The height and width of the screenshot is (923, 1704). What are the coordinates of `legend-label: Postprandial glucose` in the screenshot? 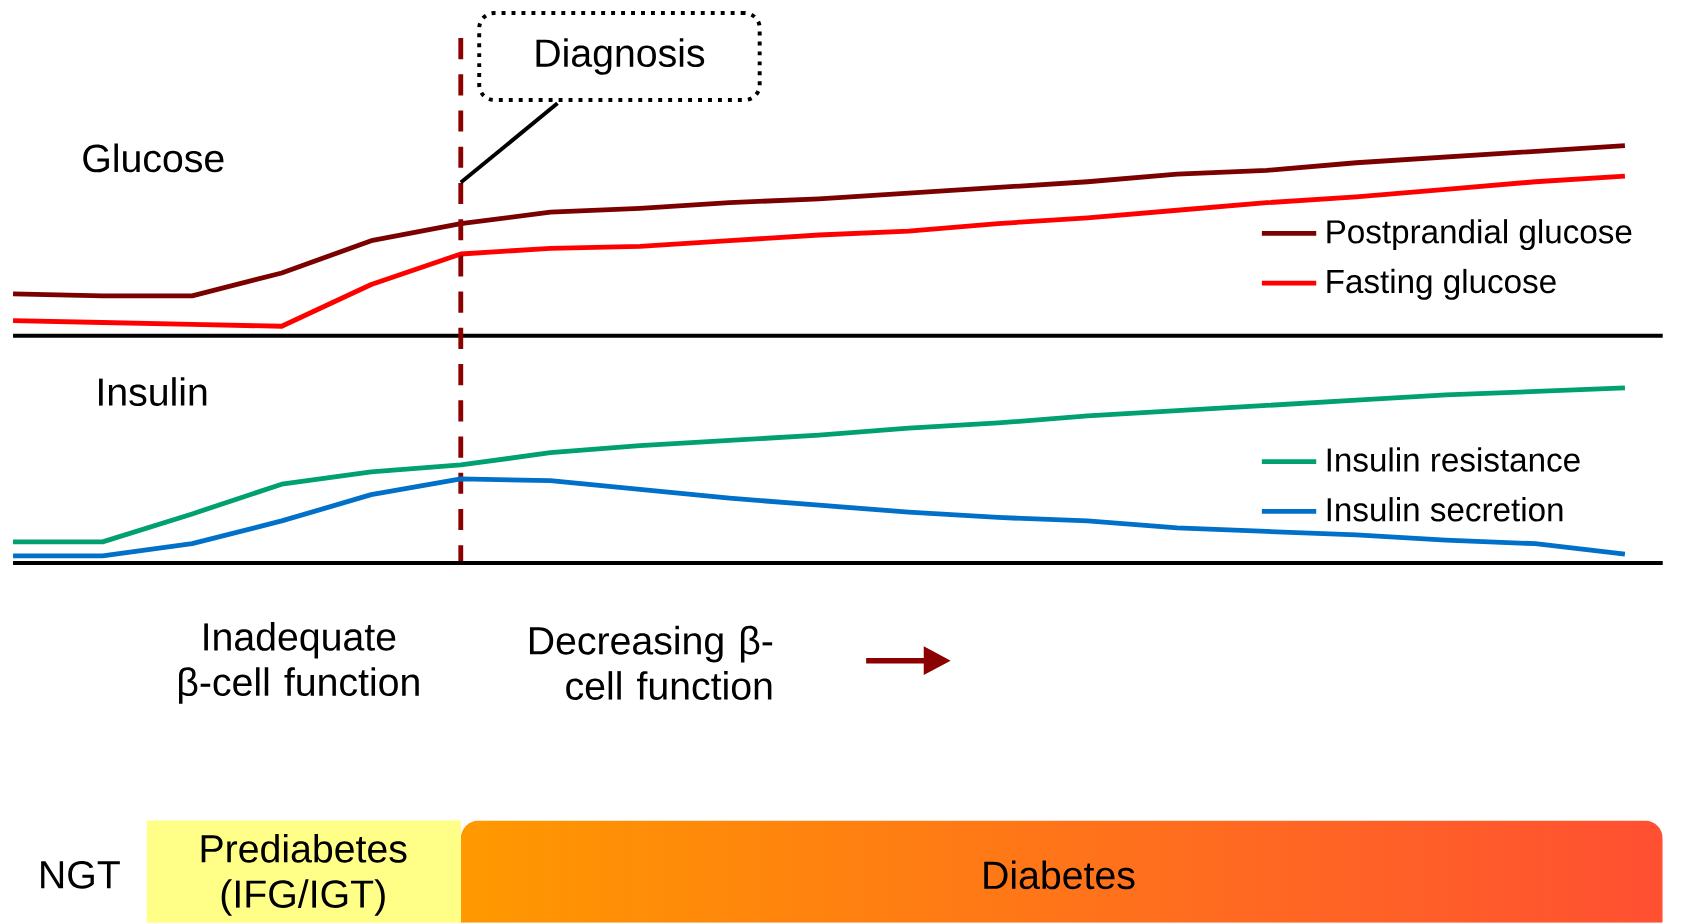 It's located at (1479, 235).